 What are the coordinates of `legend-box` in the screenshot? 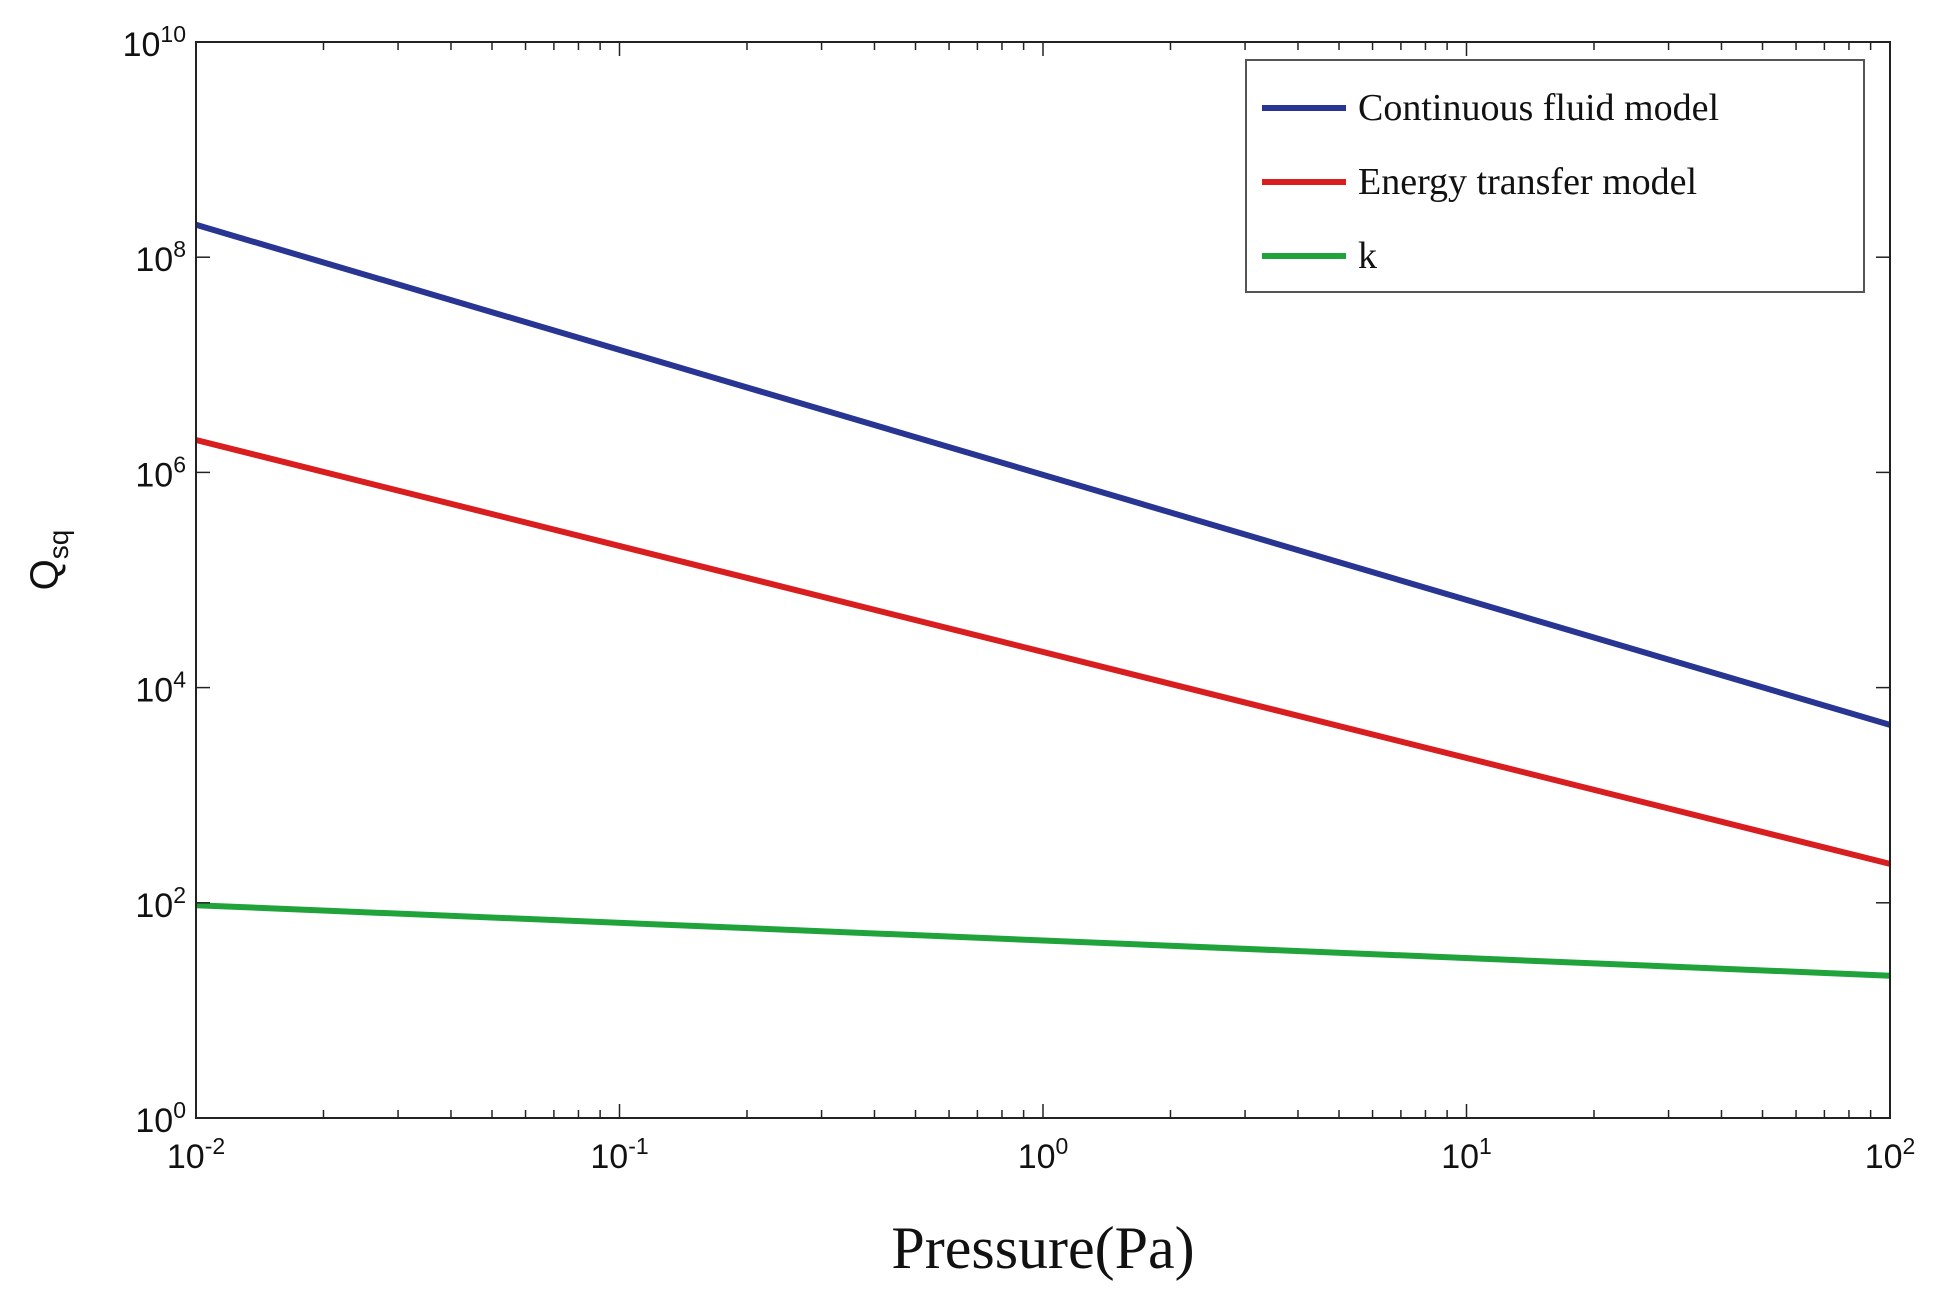 It's located at (1555, 176).